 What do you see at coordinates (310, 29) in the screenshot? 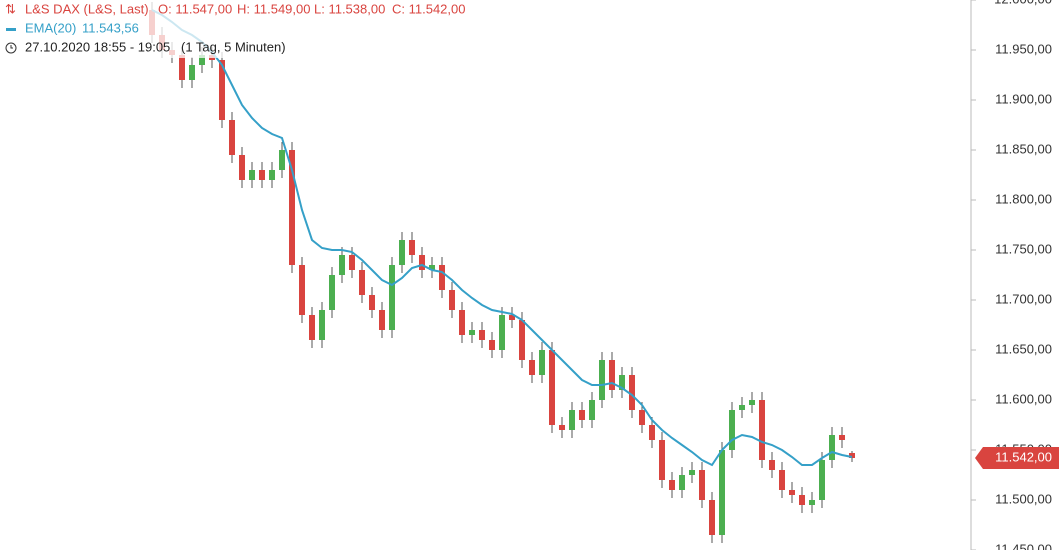
I see `header-backdrop` at bounding box center [310, 29].